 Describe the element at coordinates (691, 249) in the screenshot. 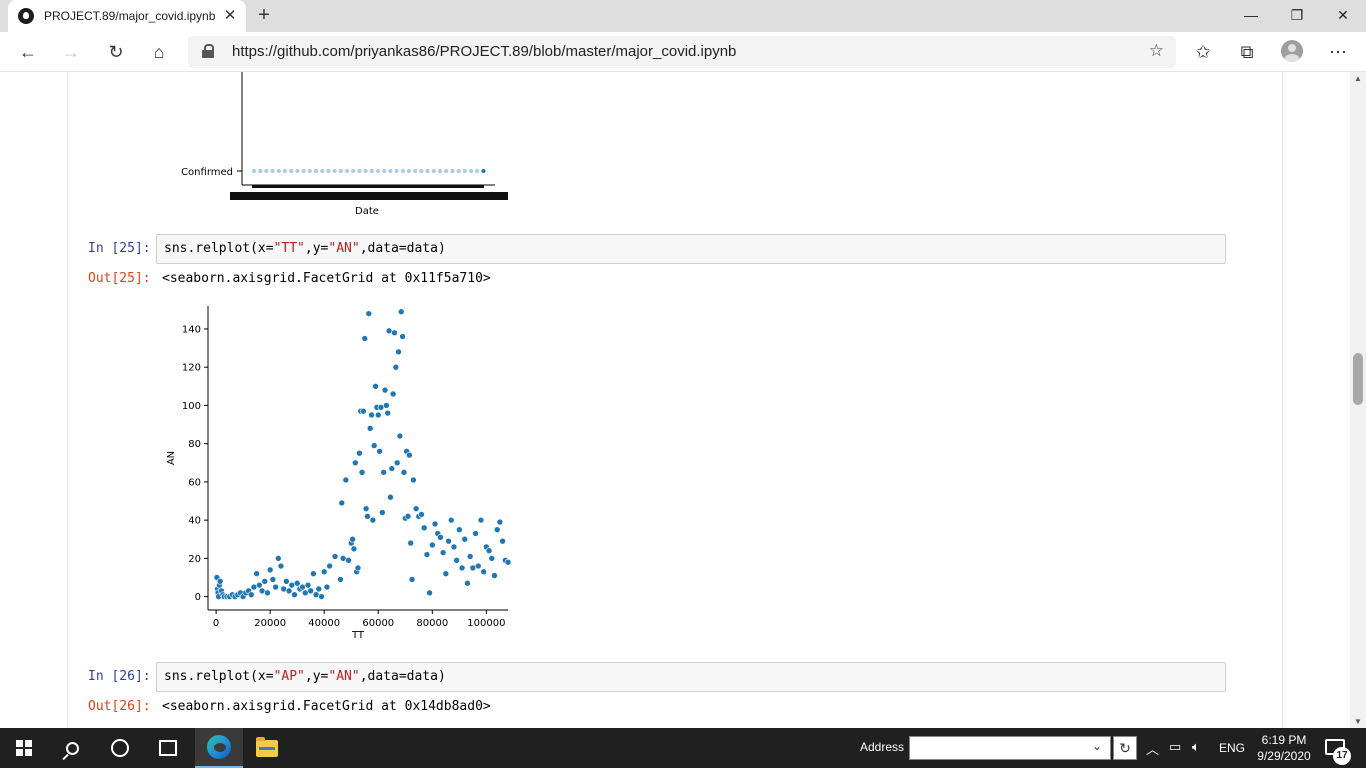

I see `code-cell-25: sns.relplot(x="TT",y="AN",data=data)` at that location.